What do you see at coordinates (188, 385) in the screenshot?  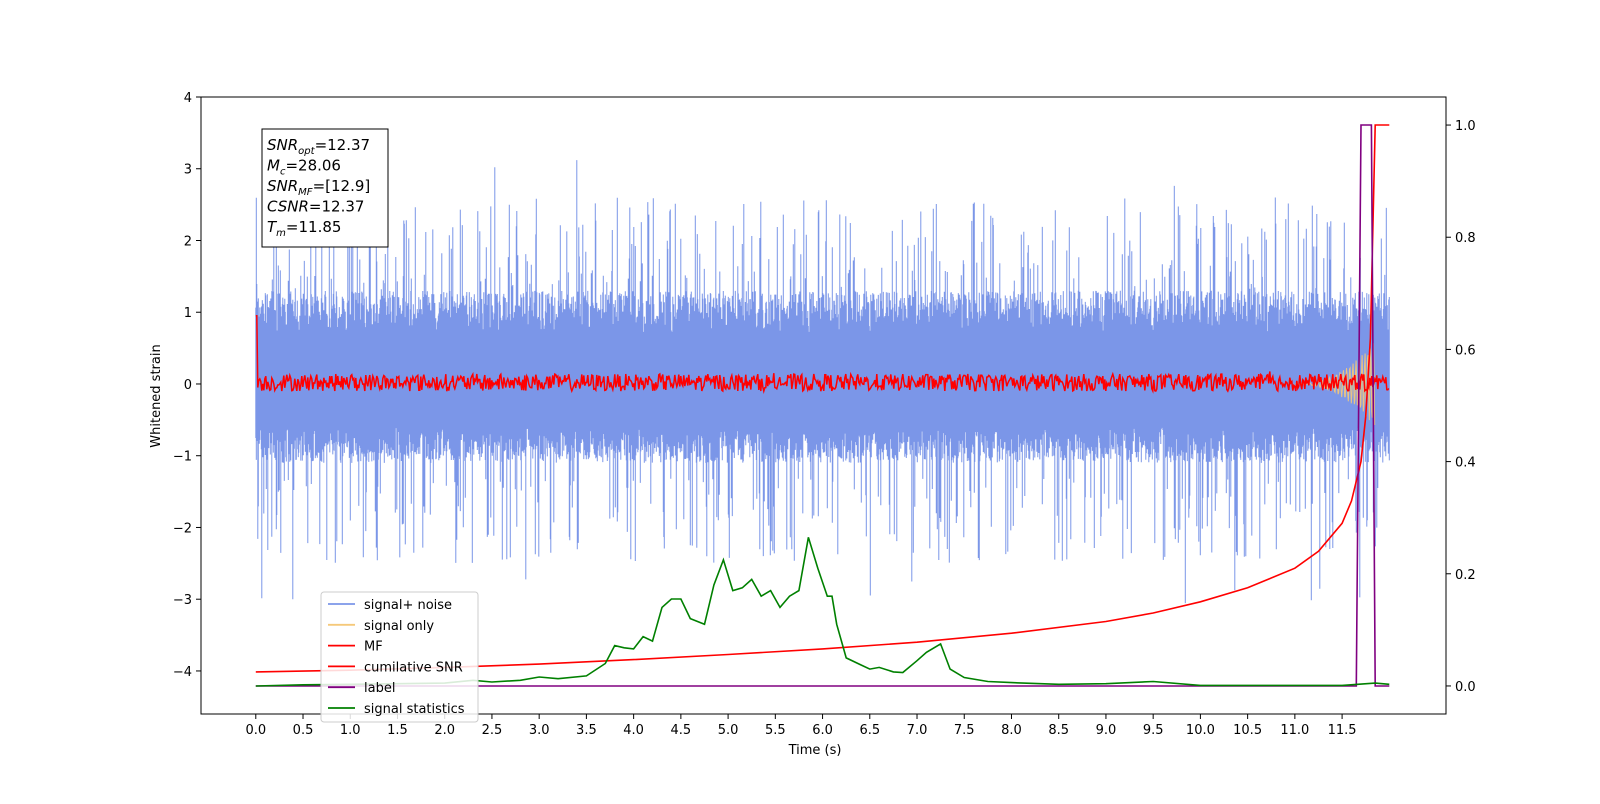 I see `y-left-tick-label: 0` at bounding box center [188, 385].